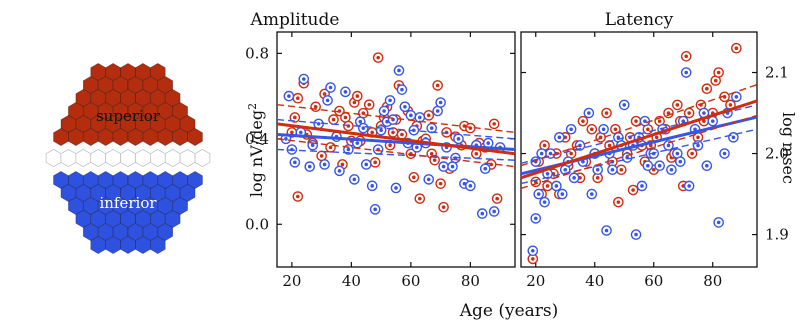 This screenshot has width=807, height=320. Describe the element at coordinates (410, 281) in the screenshot. I see `amplitude-x-tick-label: 60` at that location.